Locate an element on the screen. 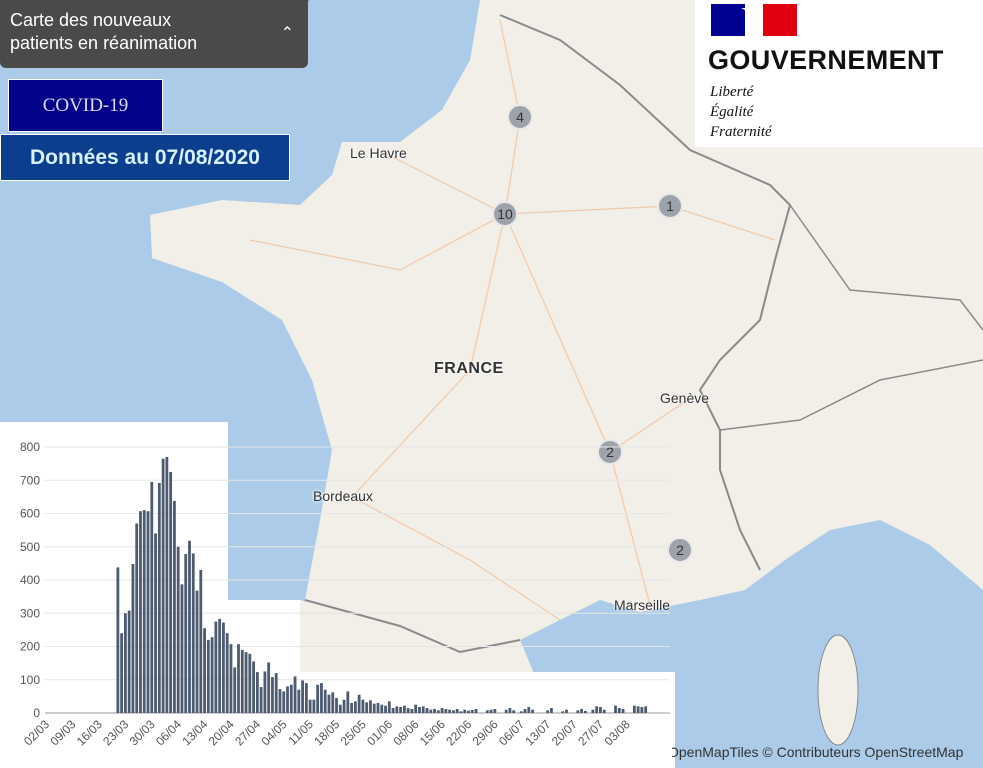 The height and width of the screenshot is (768, 983). map-title-line1: Carte des nouveaux is located at coordinates (91, 20).